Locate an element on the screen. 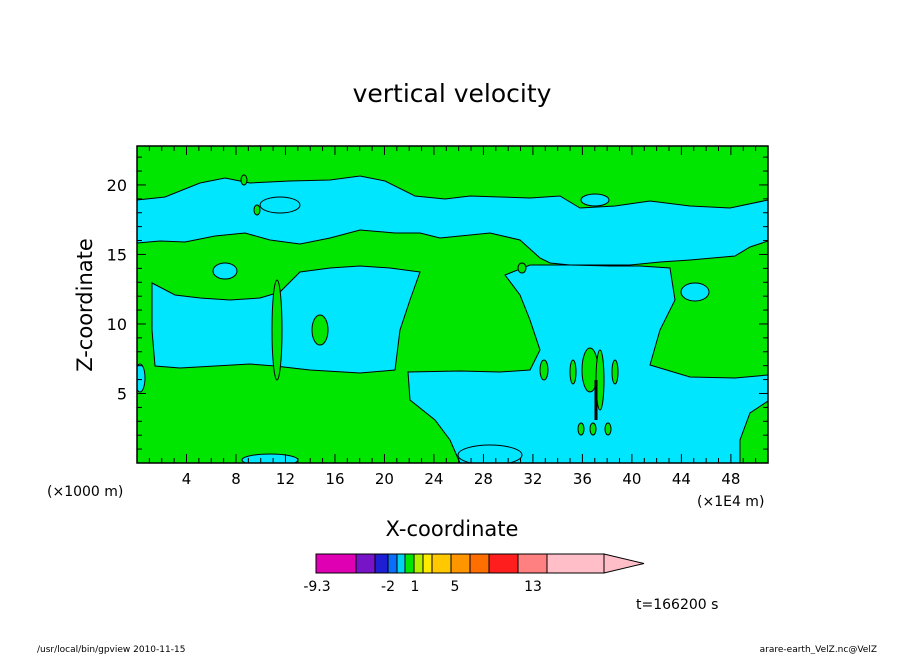  x-tick-label: 8 is located at coordinates (236, 479).